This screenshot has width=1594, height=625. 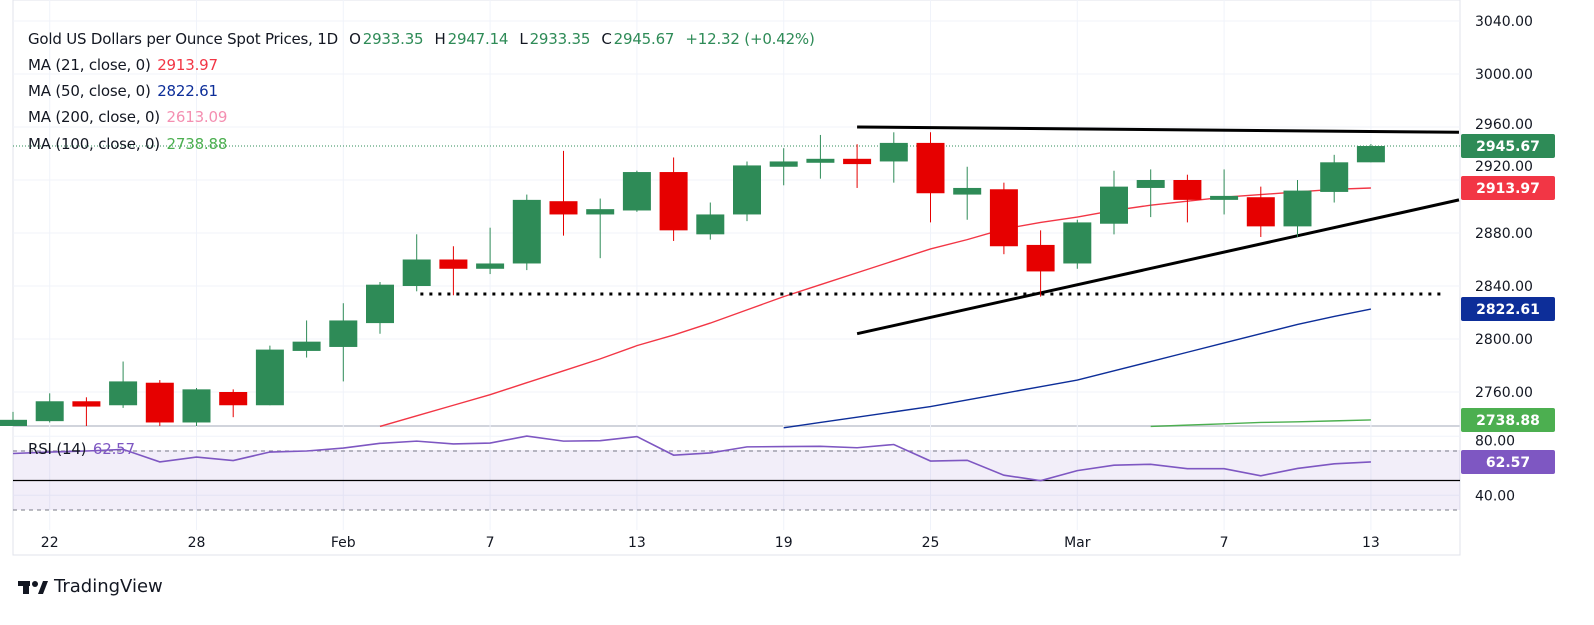 I want to click on high-label: H, so click(x=440, y=39).